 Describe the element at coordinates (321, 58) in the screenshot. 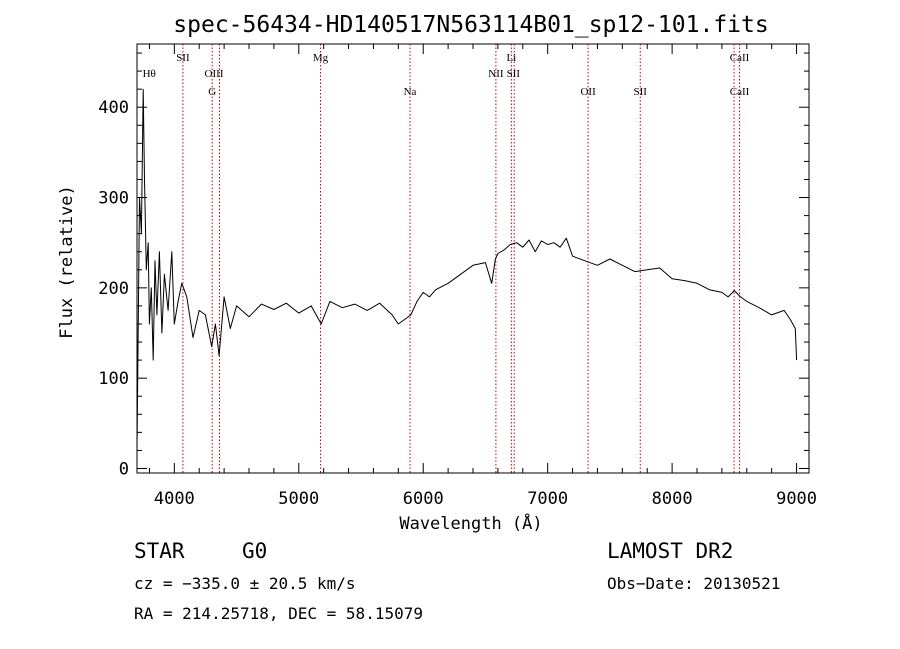

I see `marker-label: Mg` at that location.